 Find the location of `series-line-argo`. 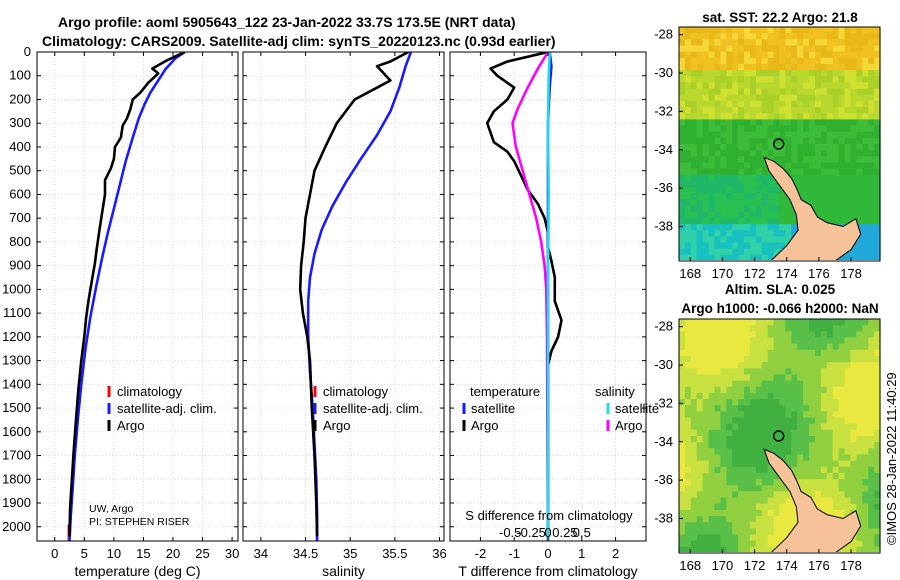

series-line-argo is located at coordinates (353, 294).